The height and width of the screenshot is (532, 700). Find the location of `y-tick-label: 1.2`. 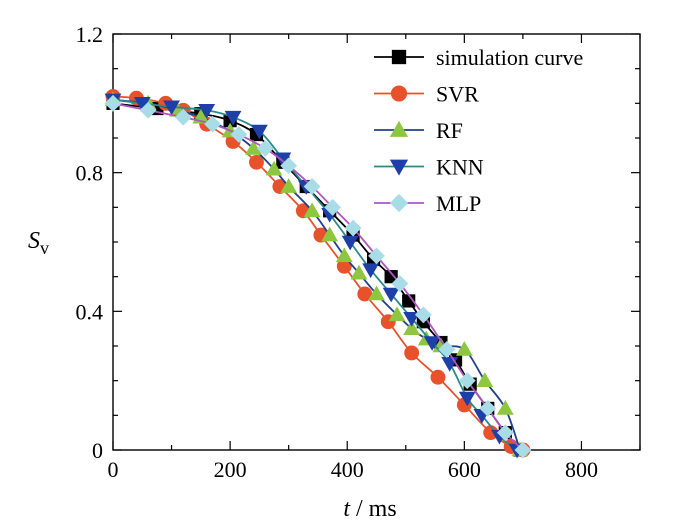

y-tick-label: 1.2 is located at coordinates (90, 34).